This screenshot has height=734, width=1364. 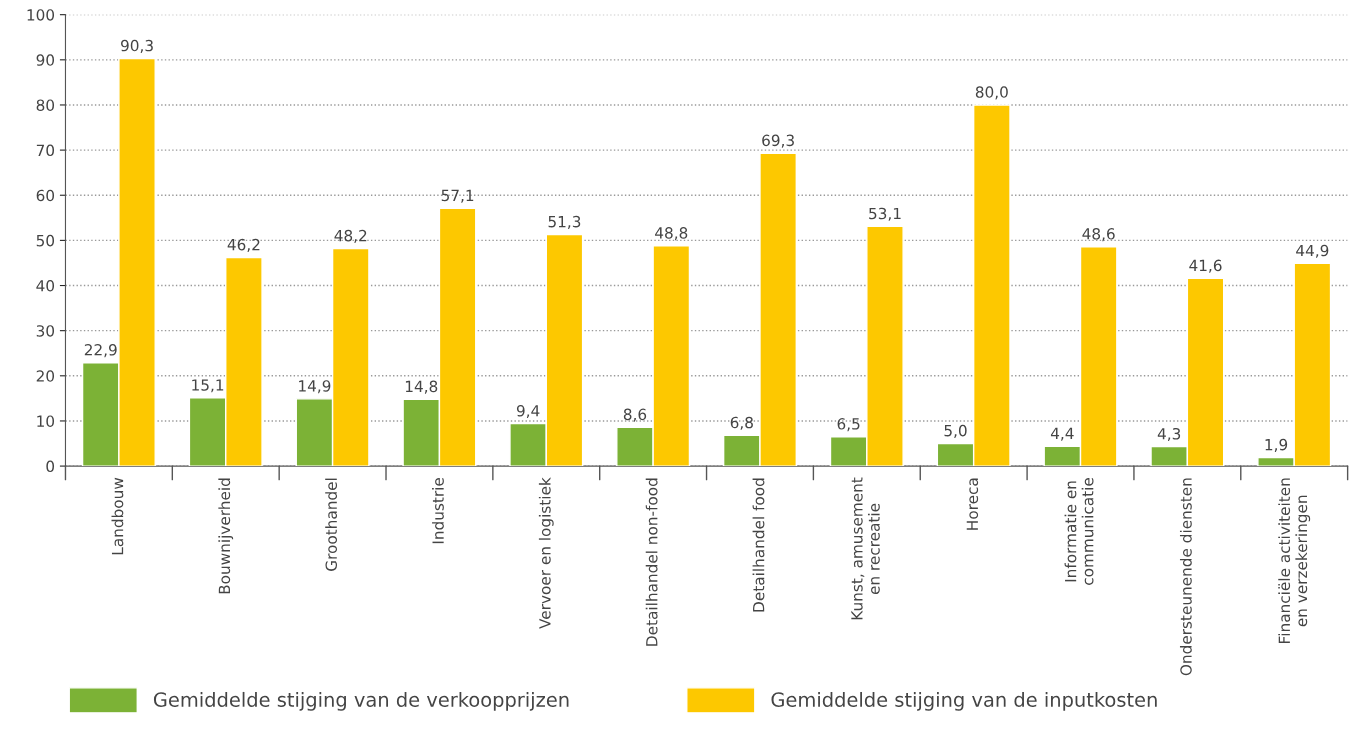 What do you see at coordinates (45, 150) in the screenshot?
I see `y-tick-label: 70` at bounding box center [45, 150].